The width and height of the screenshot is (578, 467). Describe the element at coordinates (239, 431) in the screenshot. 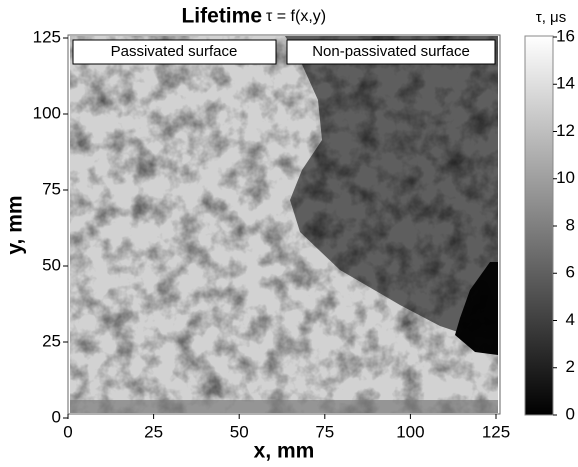

I see `x-tick-label: 50` at that location.